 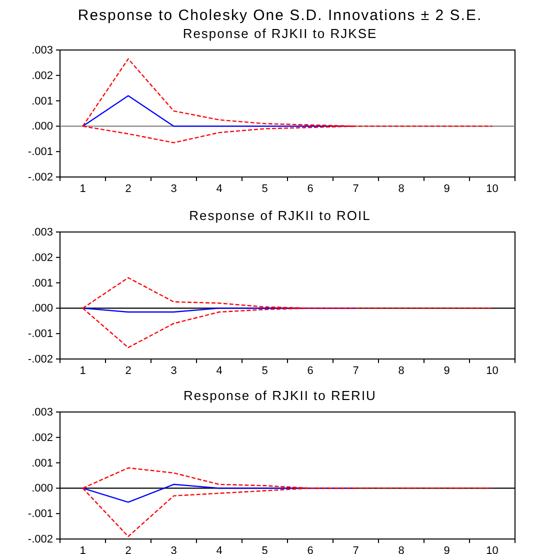 What do you see at coordinates (280, 215) in the screenshot?
I see `chart-title: Response of RJKII to ROIL` at bounding box center [280, 215].